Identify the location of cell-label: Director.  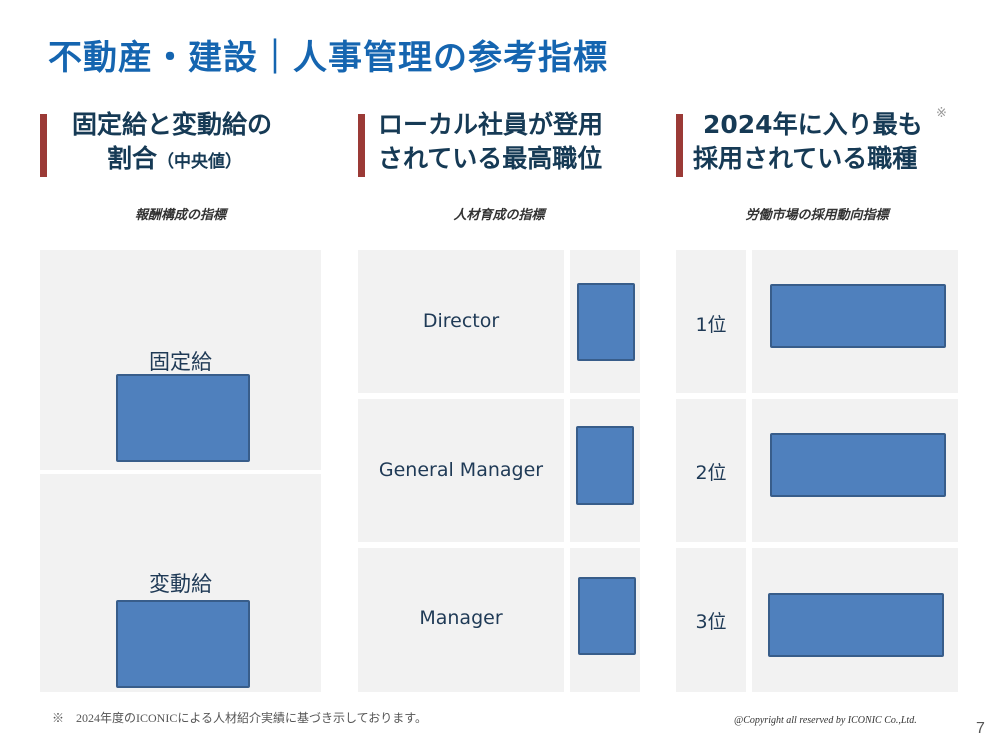
(461, 321).